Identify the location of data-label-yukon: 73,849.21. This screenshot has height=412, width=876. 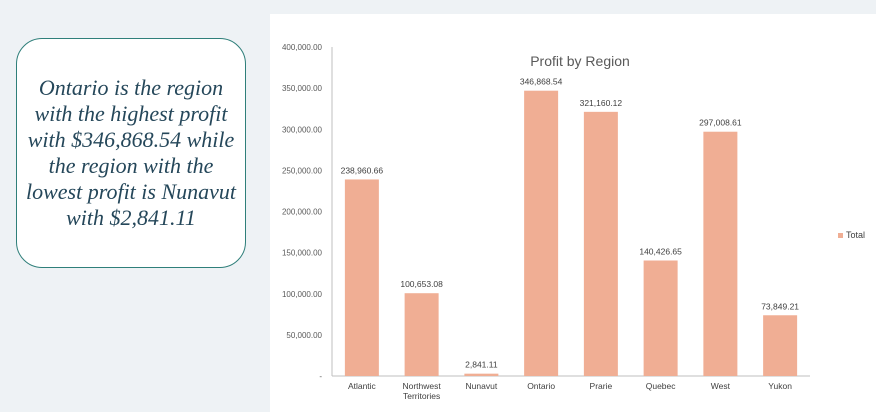
(780, 306).